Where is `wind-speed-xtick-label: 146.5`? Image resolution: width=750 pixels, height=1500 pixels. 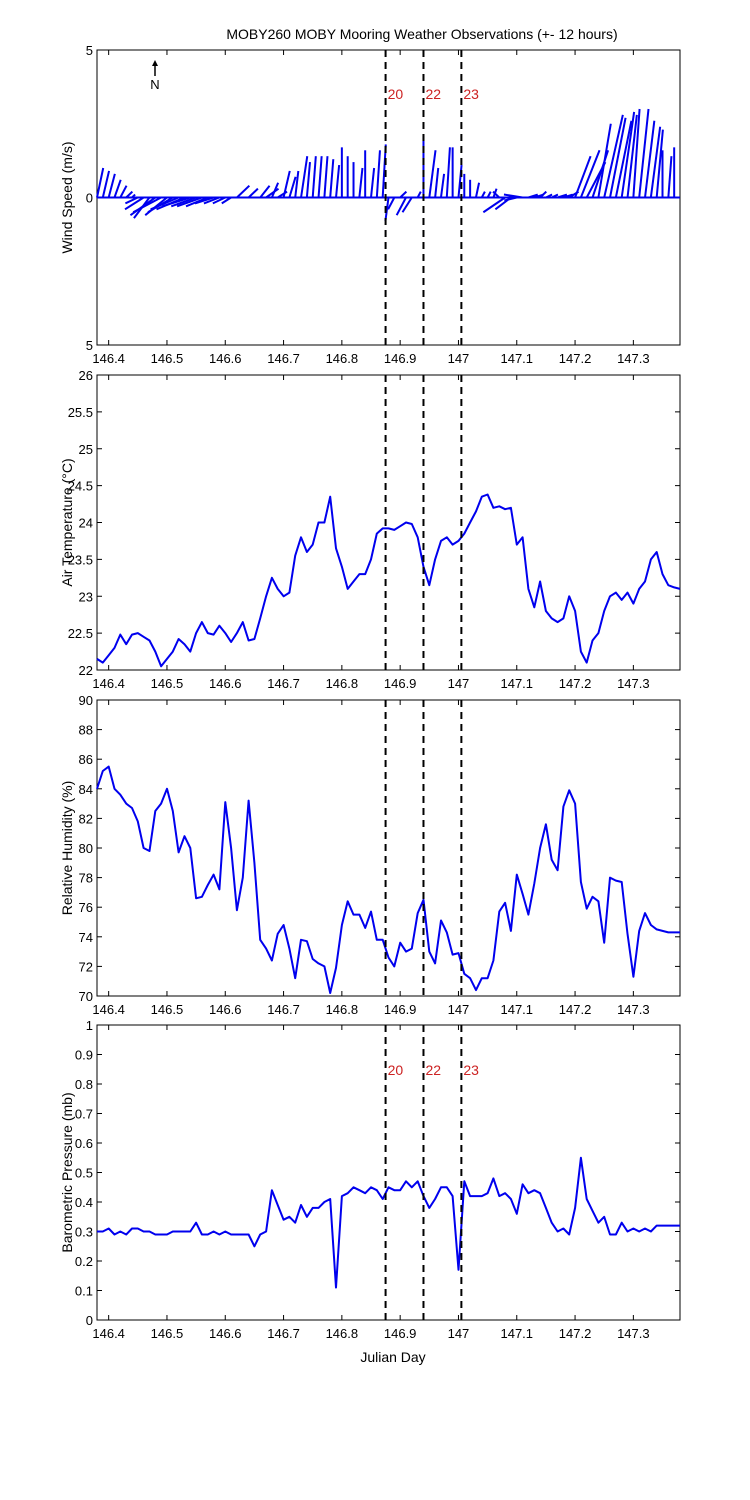 wind-speed-xtick-label: 146.5 is located at coordinates (167, 358).